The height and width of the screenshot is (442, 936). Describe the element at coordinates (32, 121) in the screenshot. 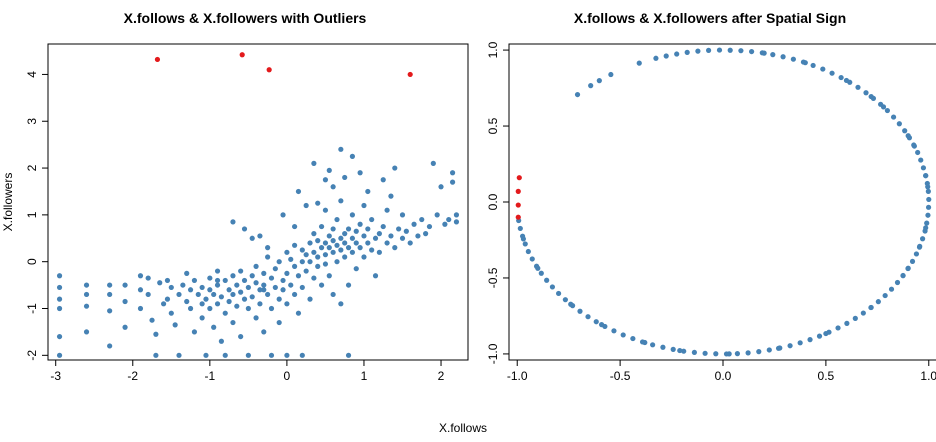

I see `y-tick-label: 3` at that location.